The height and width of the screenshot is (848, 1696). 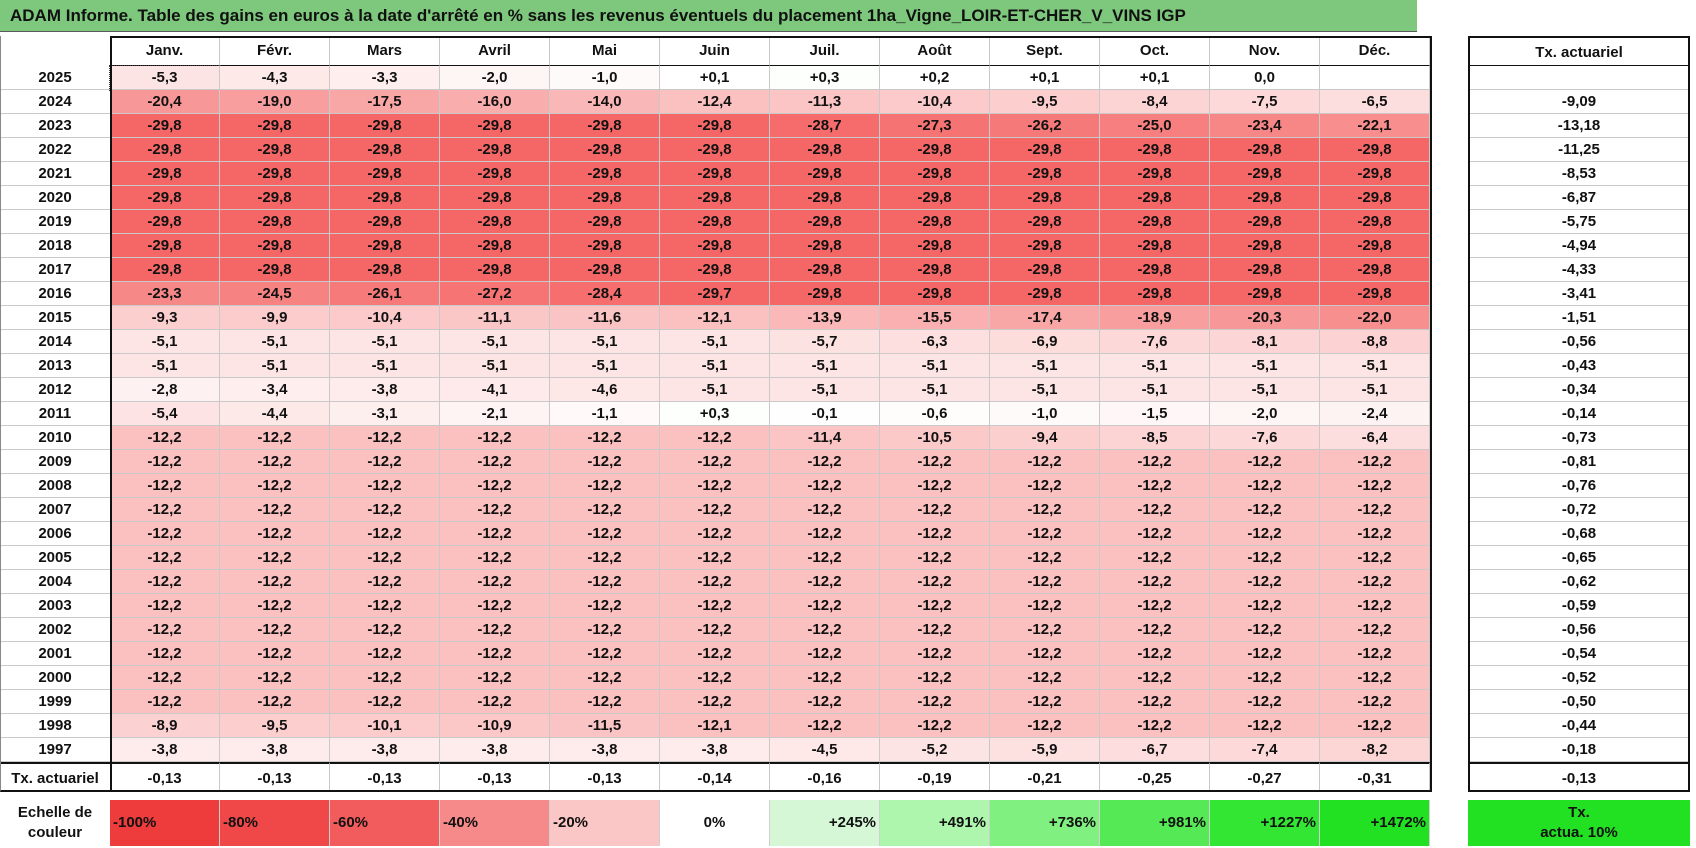 What do you see at coordinates (825, 823) in the screenshot?
I see `color-scale-swatch: +245%` at bounding box center [825, 823].